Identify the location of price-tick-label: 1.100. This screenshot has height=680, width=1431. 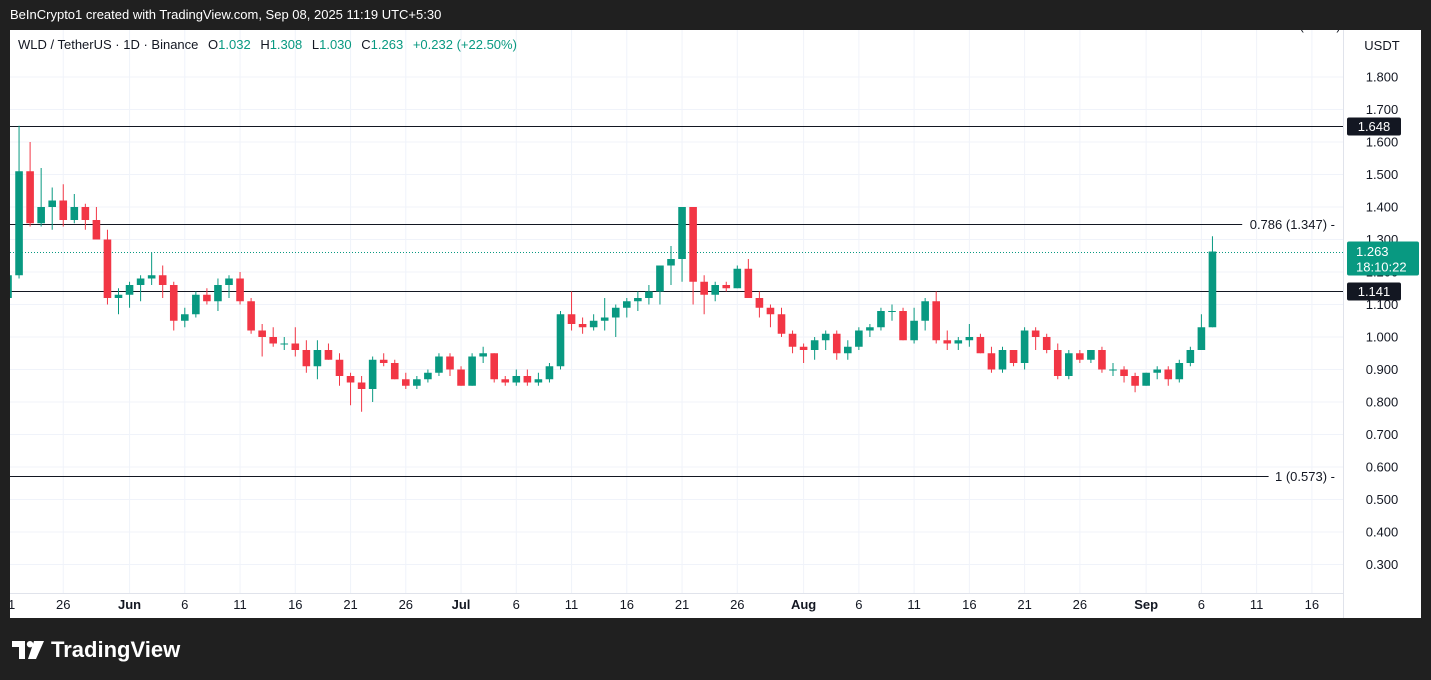
(1382, 304).